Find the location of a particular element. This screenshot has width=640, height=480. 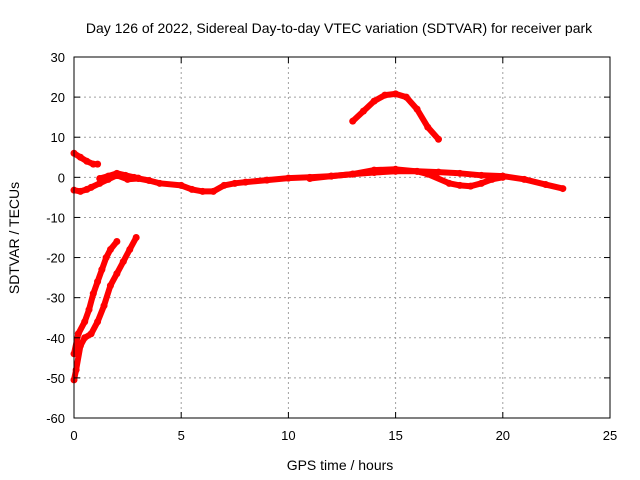

series-segment-g is located at coordinates (105, 309).